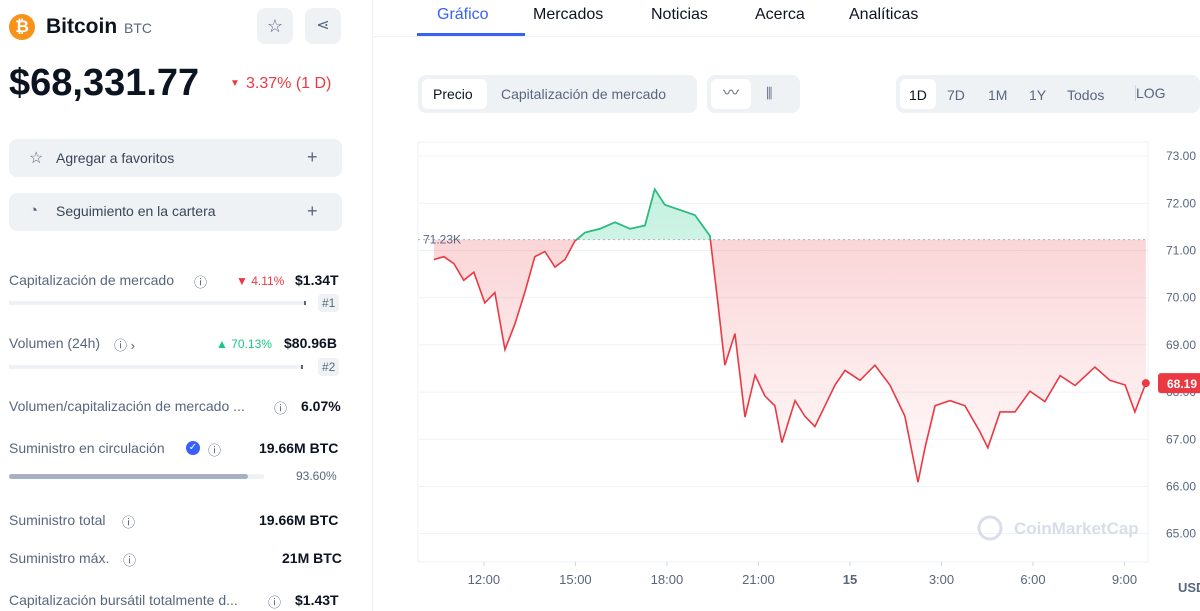 This screenshot has width=1200, height=611. Describe the element at coordinates (1181, 251) in the screenshot. I see `y-tick-label: 71.00` at that location.